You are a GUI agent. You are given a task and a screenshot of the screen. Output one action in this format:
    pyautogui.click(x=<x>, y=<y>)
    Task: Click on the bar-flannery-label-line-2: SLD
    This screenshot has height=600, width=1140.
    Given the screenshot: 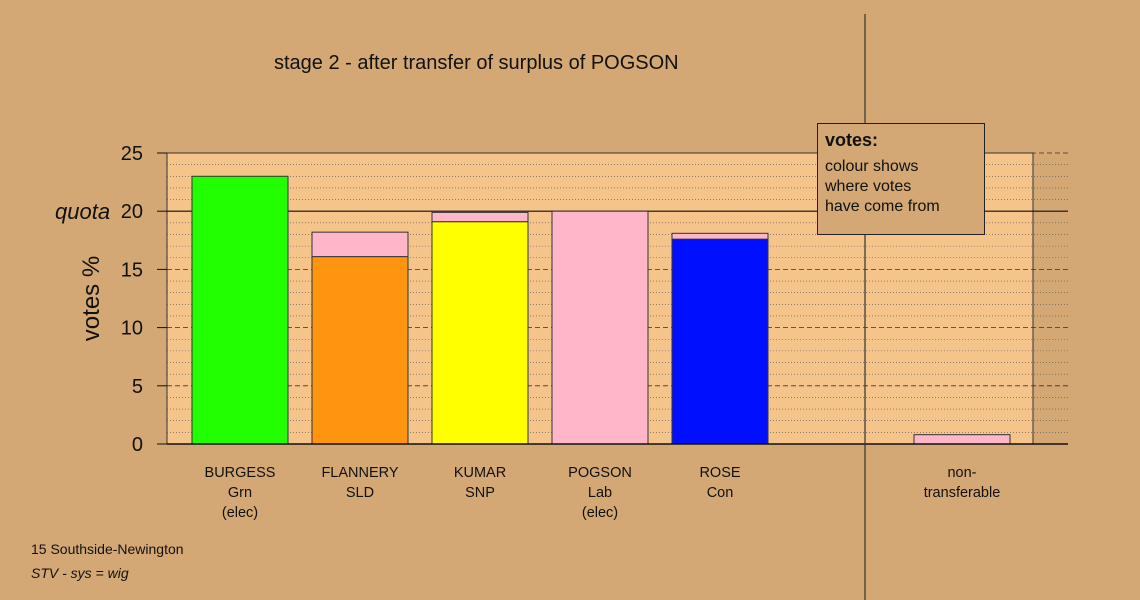 What is the action you would take?
    pyautogui.click(x=360, y=493)
    